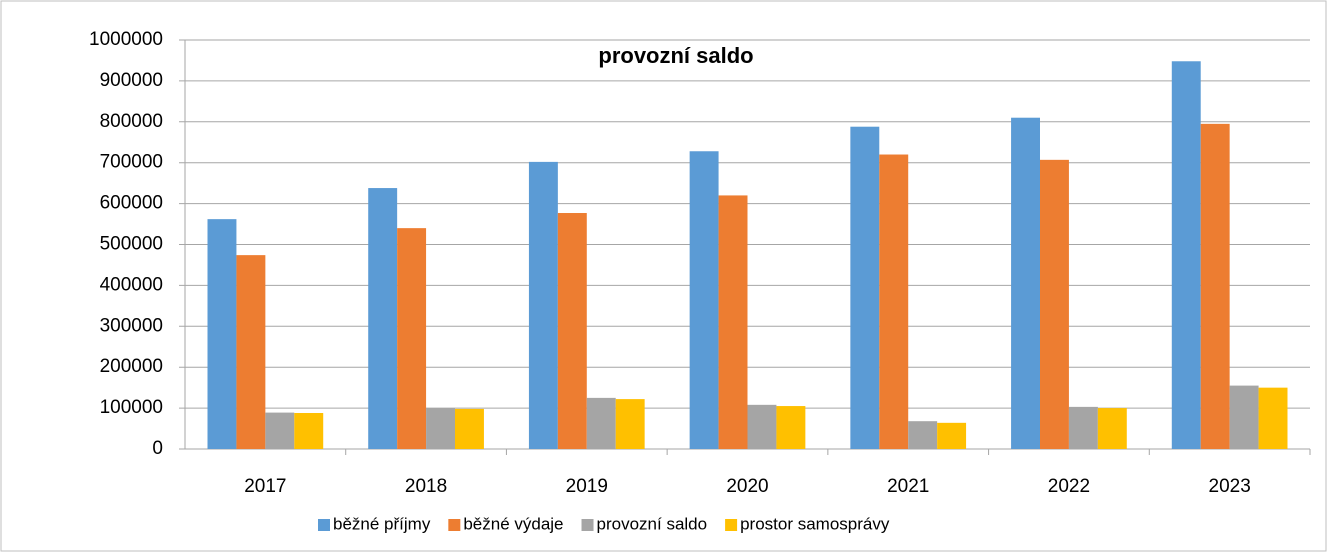 This screenshot has height=558, width=1328. What do you see at coordinates (908, 486) in the screenshot?
I see `x-tick-label: 2021` at bounding box center [908, 486].